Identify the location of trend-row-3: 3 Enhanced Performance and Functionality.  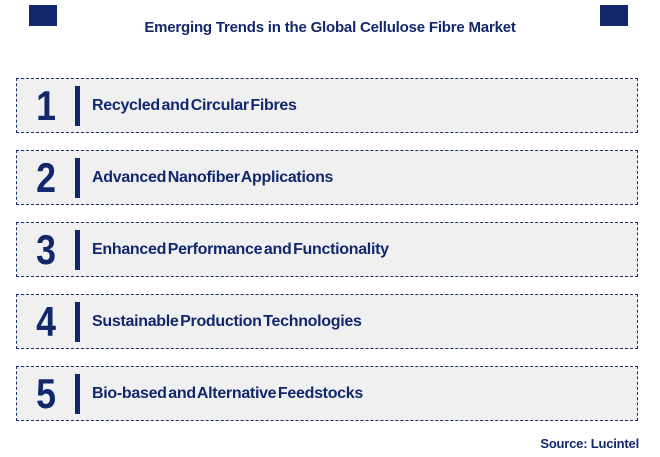
(327, 249).